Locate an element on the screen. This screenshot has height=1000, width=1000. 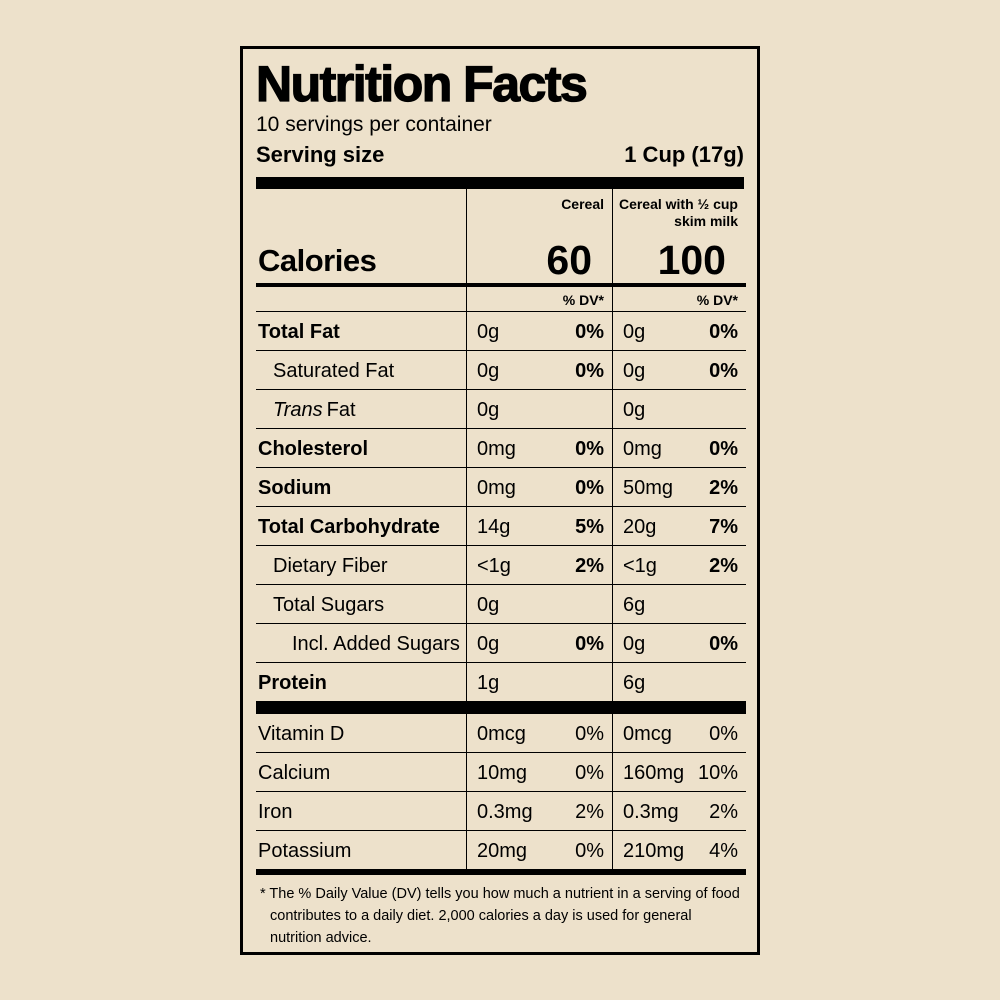
dv-header-spacer is located at coordinates (361, 300).